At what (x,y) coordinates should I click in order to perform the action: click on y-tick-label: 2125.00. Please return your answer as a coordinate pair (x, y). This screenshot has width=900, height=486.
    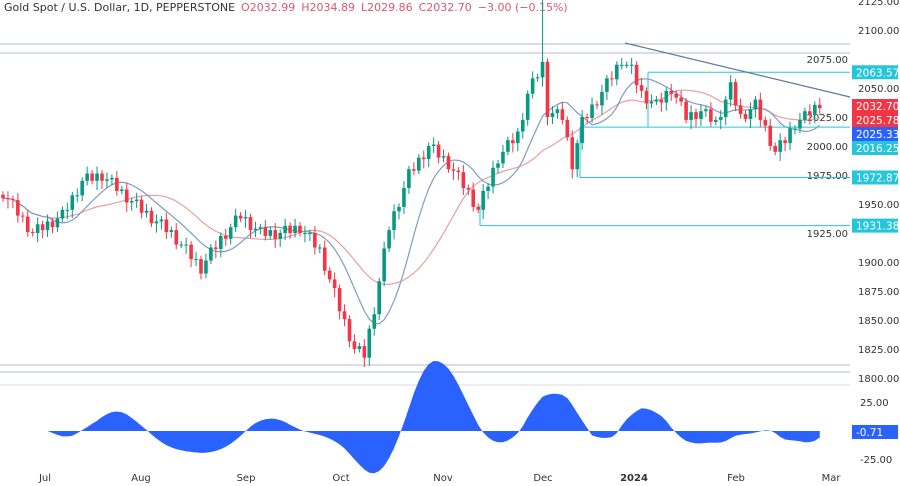
    Looking at the image, I should click on (878, 4).